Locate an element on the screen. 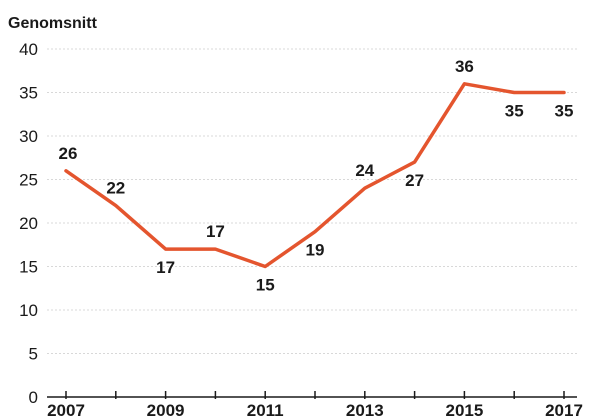 The image size is (589, 419). data-label: 19 is located at coordinates (315, 250).